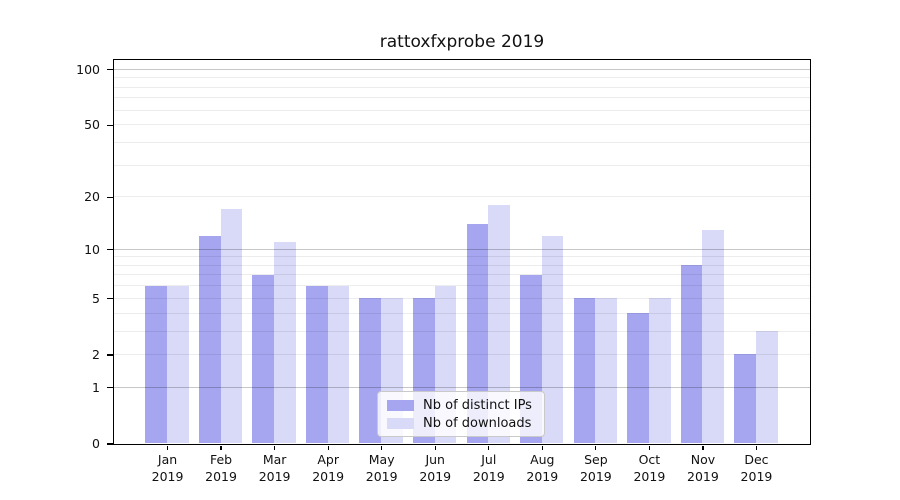 The height and width of the screenshot is (500, 900). What do you see at coordinates (552, 339) in the screenshot?
I see `bar-downloads-aug` at bounding box center [552, 339].